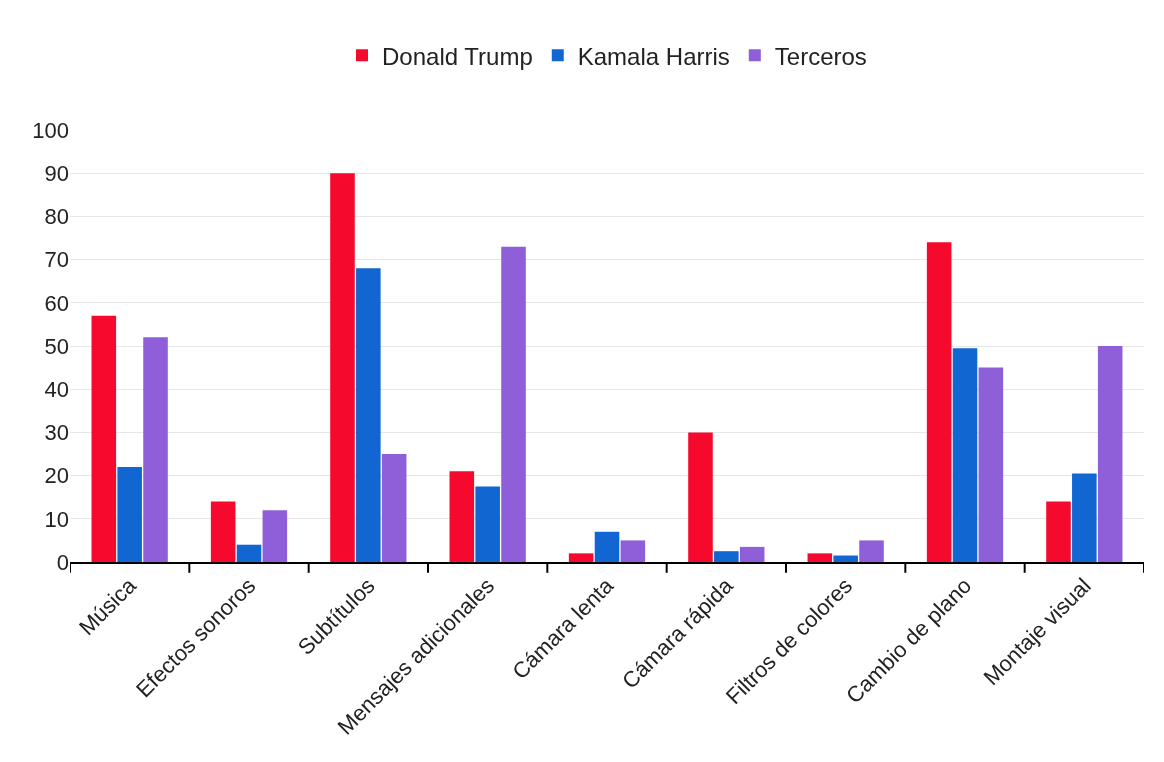 The height and width of the screenshot is (762, 1164). I want to click on y-tick-label: 100, so click(50, 130).